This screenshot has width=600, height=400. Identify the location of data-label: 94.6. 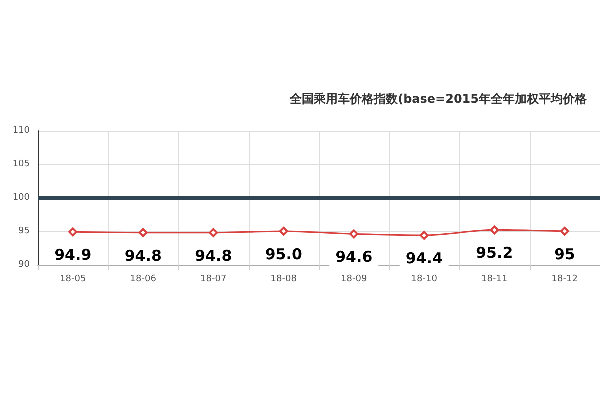
(354, 257).